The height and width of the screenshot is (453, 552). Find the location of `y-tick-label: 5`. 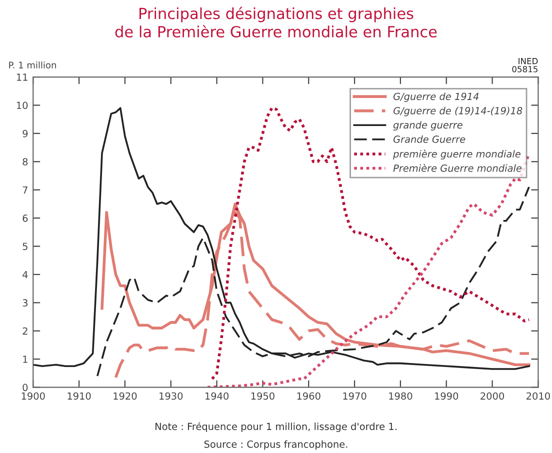

y-tick-label: 5 is located at coordinates (25, 246).